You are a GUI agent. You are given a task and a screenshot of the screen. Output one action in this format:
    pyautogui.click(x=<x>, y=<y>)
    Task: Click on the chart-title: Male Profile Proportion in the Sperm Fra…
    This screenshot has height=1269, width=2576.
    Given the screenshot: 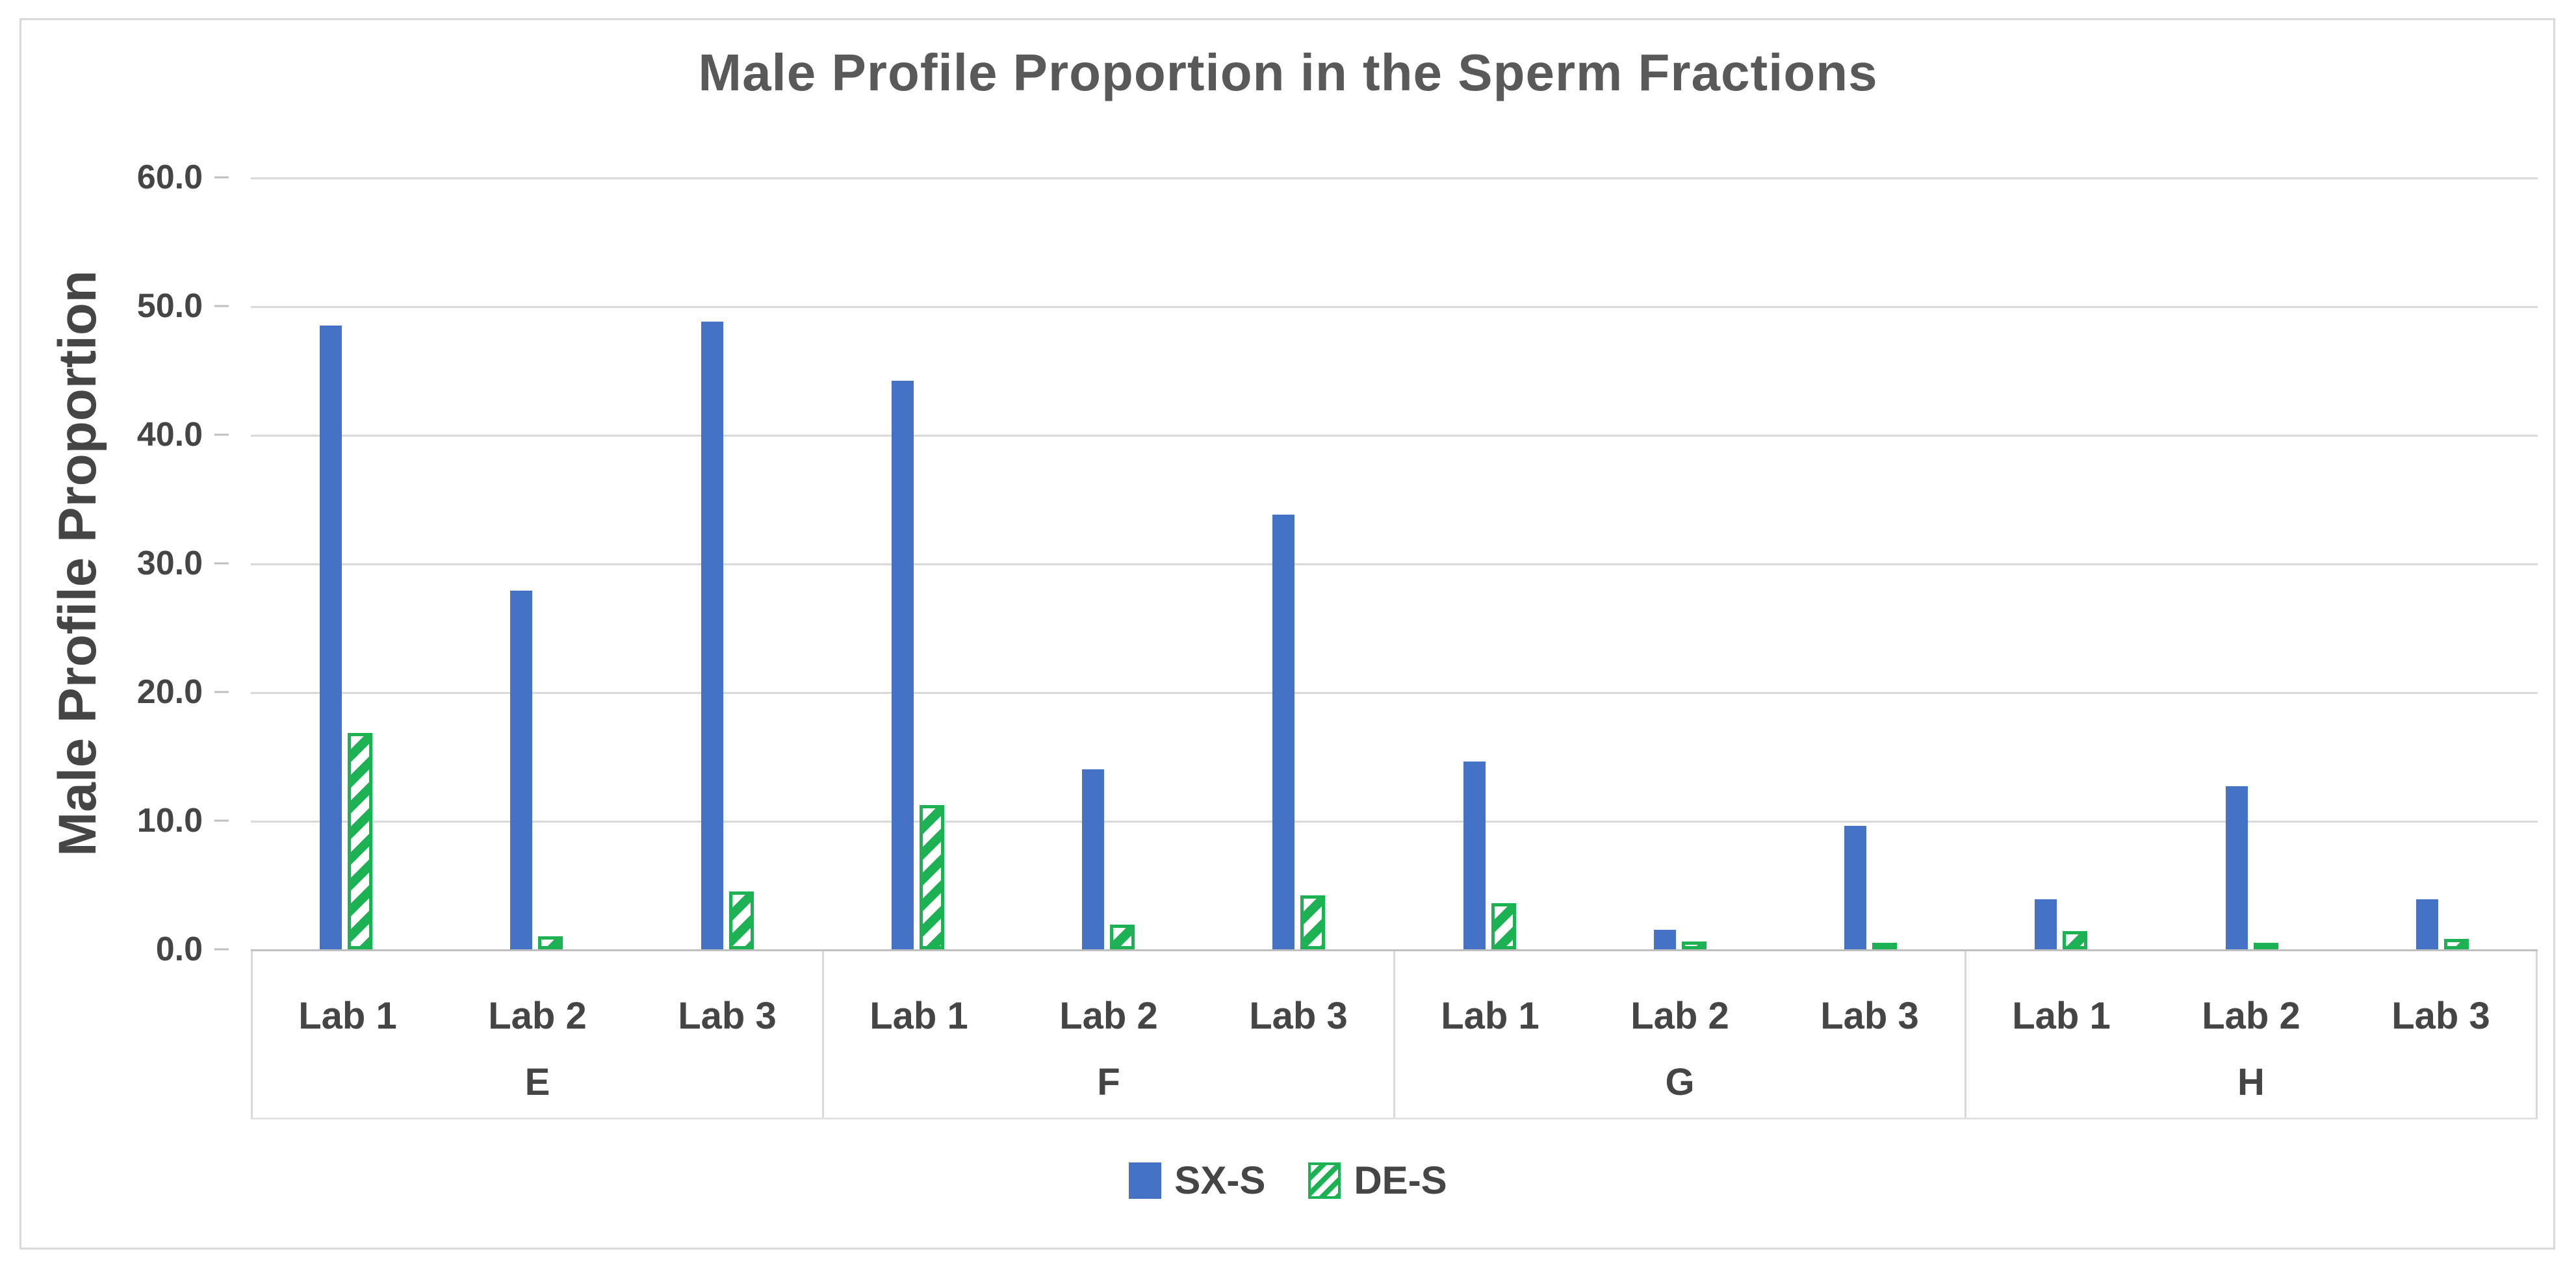 What is the action you would take?
    pyautogui.click(x=1288, y=72)
    